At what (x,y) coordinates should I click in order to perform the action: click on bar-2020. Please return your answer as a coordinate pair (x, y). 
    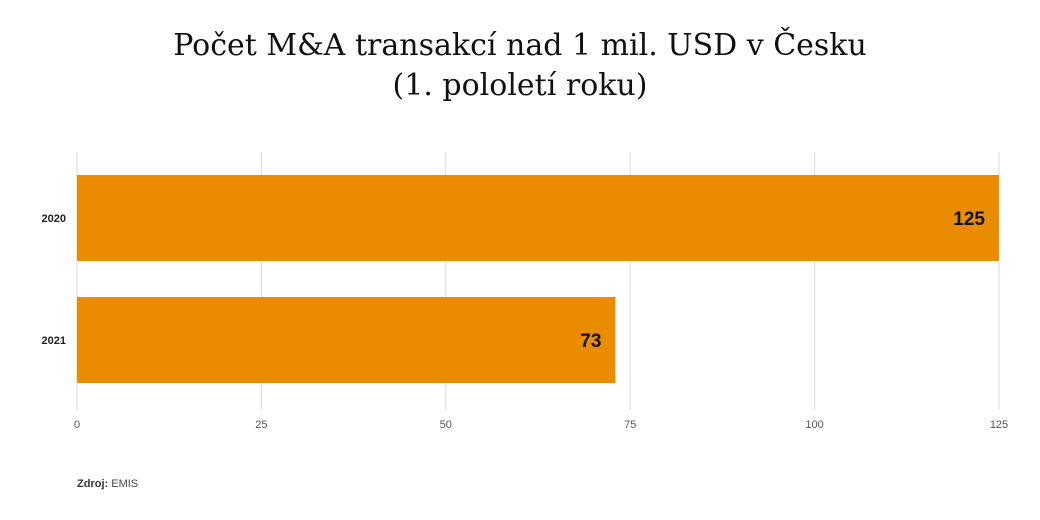
    Looking at the image, I should click on (538, 218).